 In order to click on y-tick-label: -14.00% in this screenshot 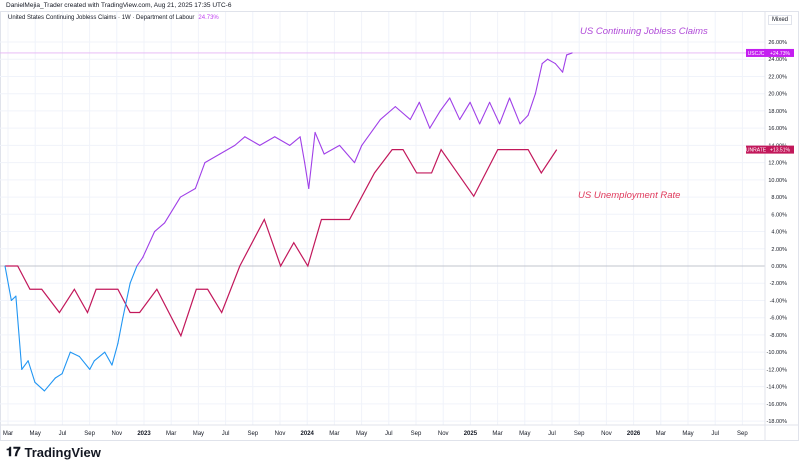, I will do `click(777, 388)`.